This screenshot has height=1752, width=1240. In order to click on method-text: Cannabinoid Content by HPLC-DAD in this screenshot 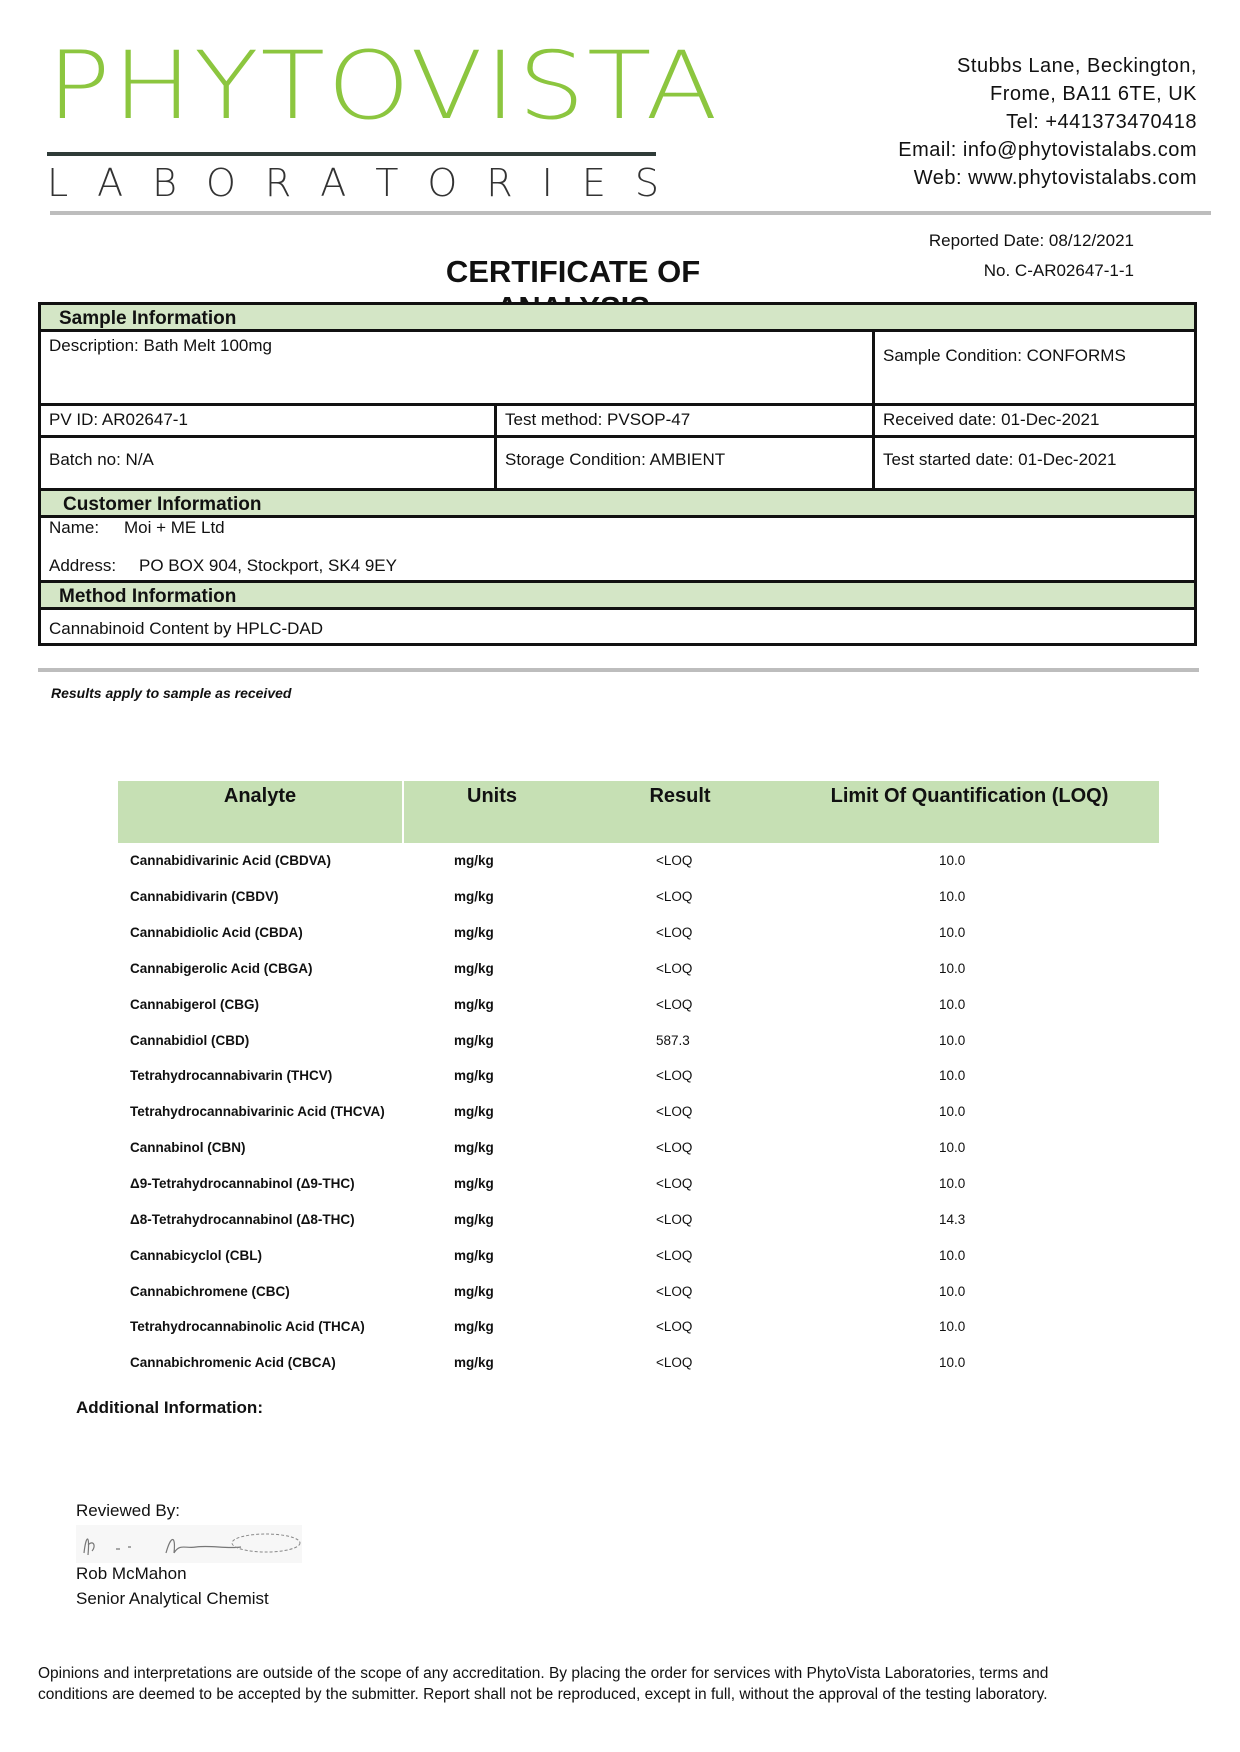, I will do `click(186, 628)`.